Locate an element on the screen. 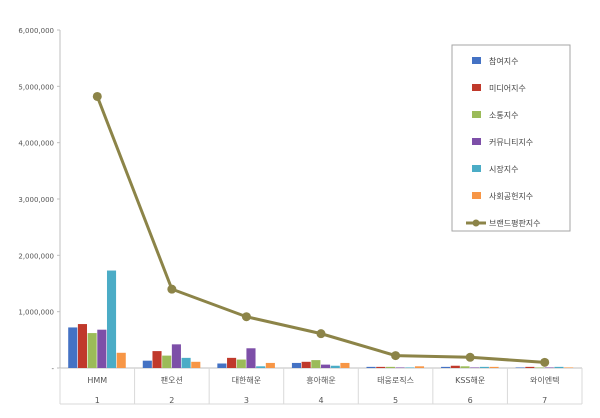 This screenshot has height=418, width=600. legend-label: 사회공헌지수 is located at coordinates (511, 196).